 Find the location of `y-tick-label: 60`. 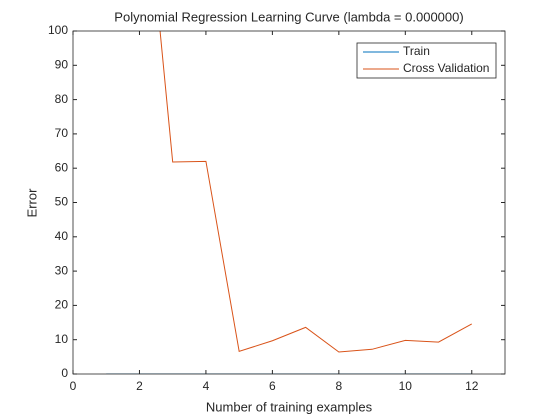

y-tick-label: 60 is located at coordinates (62, 167).